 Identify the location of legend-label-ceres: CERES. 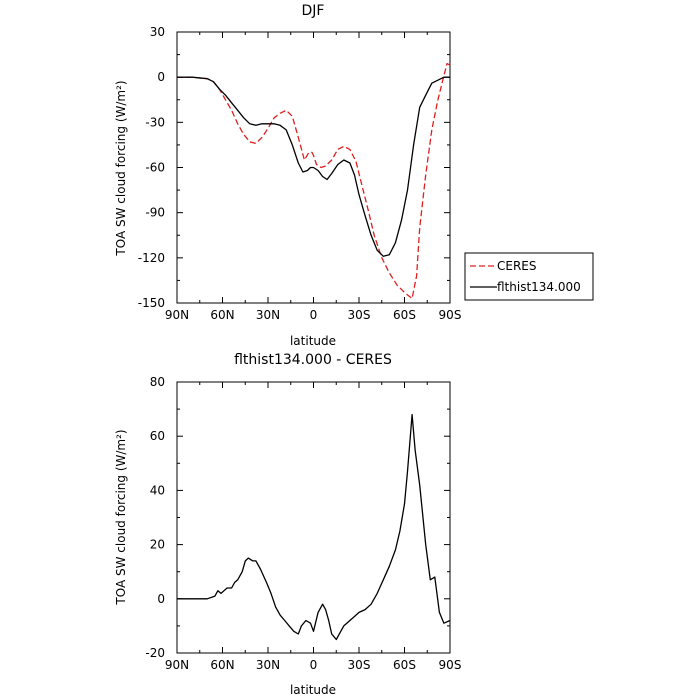
(517, 266).